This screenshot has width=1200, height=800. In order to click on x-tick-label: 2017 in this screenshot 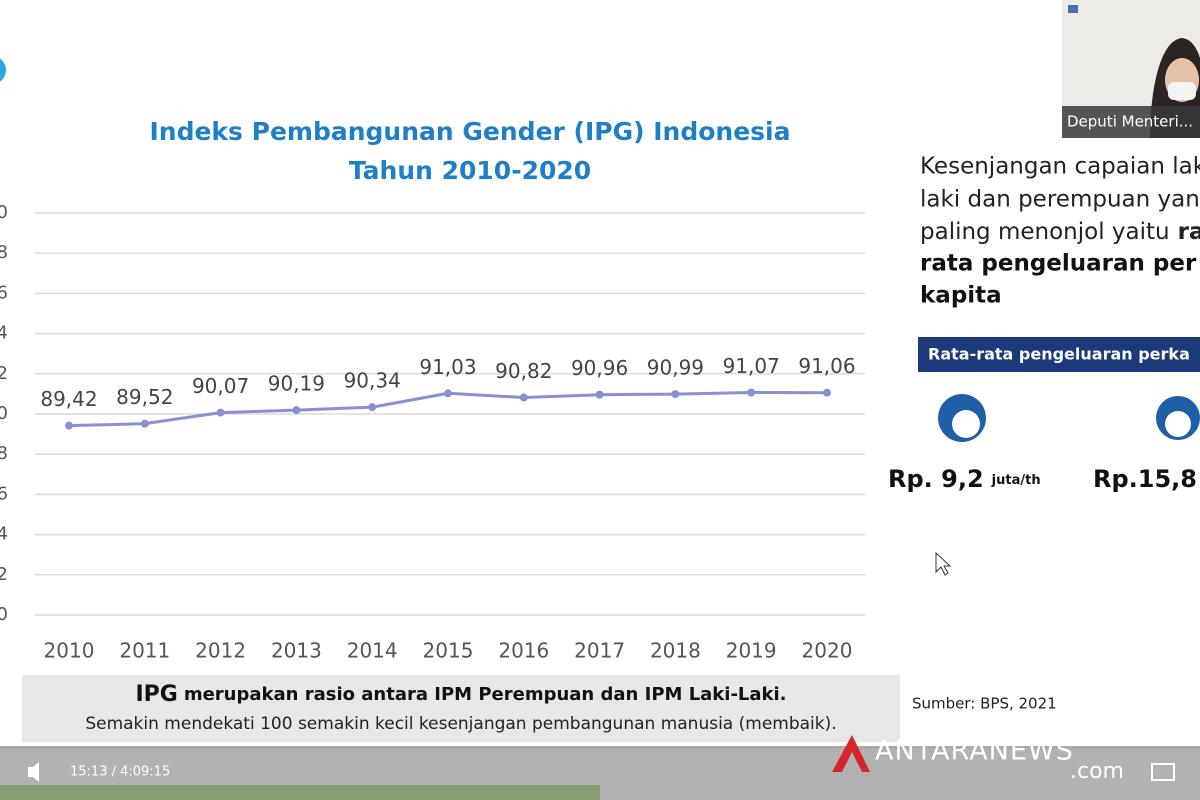, I will do `click(599, 651)`.